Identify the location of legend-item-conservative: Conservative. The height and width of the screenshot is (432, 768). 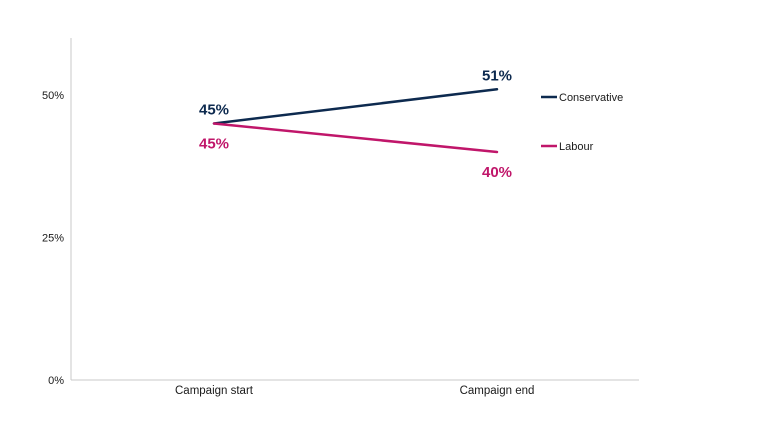
(582, 98).